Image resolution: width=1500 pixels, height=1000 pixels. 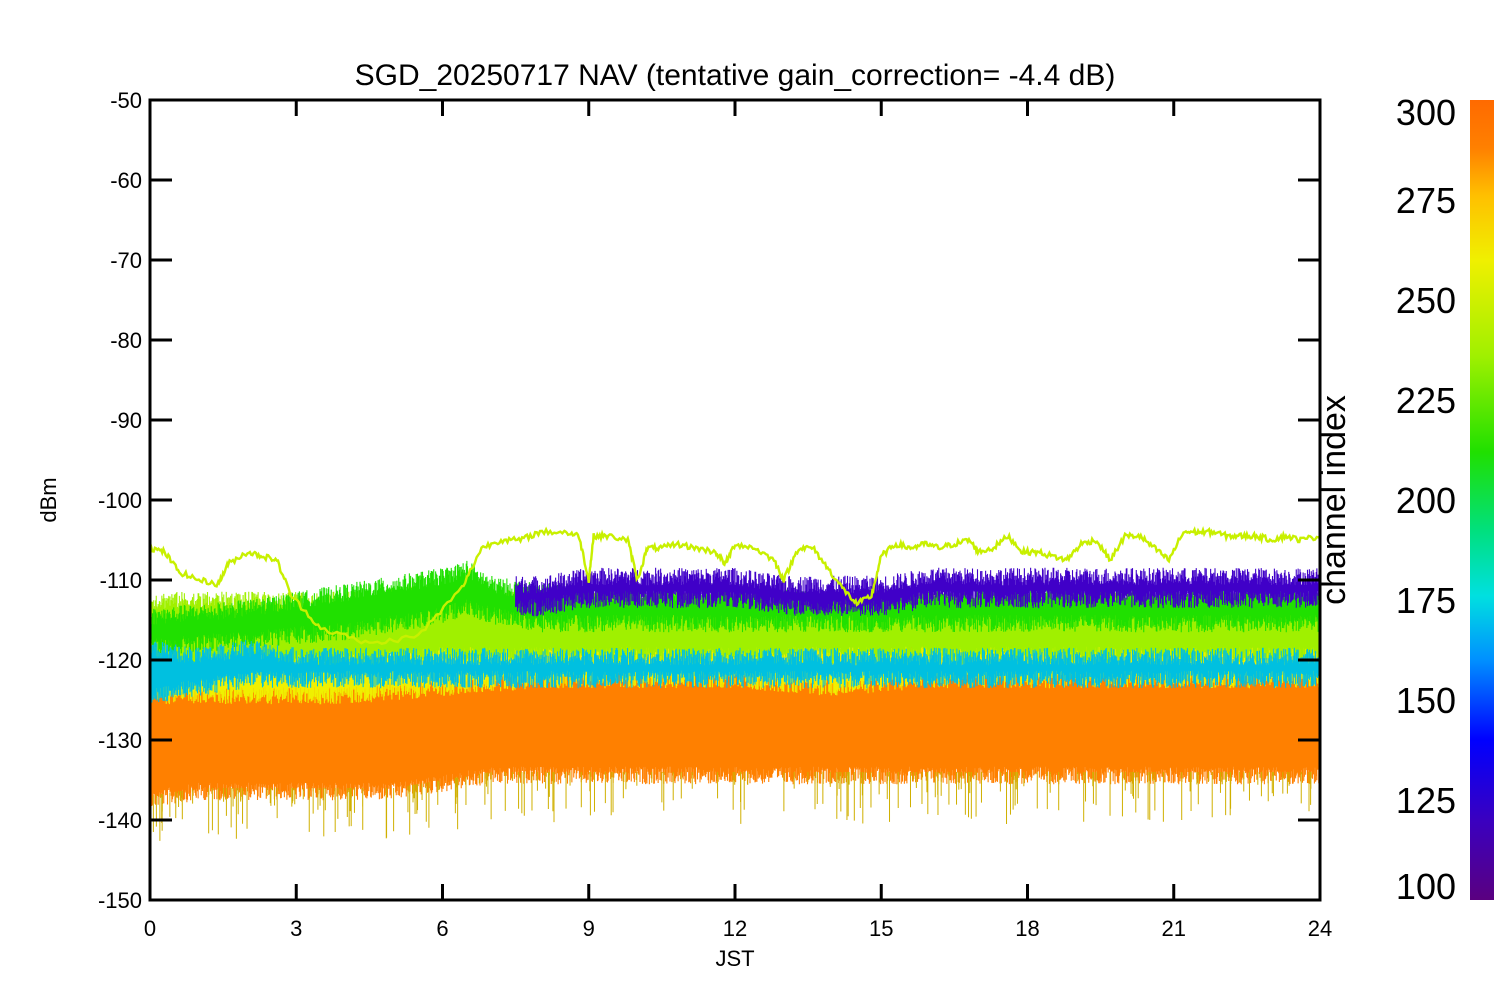 What do you see at coordinates (120, 820) in the screenshot?
I see `y-tick-label: -140` at bounding box center [120, 820].